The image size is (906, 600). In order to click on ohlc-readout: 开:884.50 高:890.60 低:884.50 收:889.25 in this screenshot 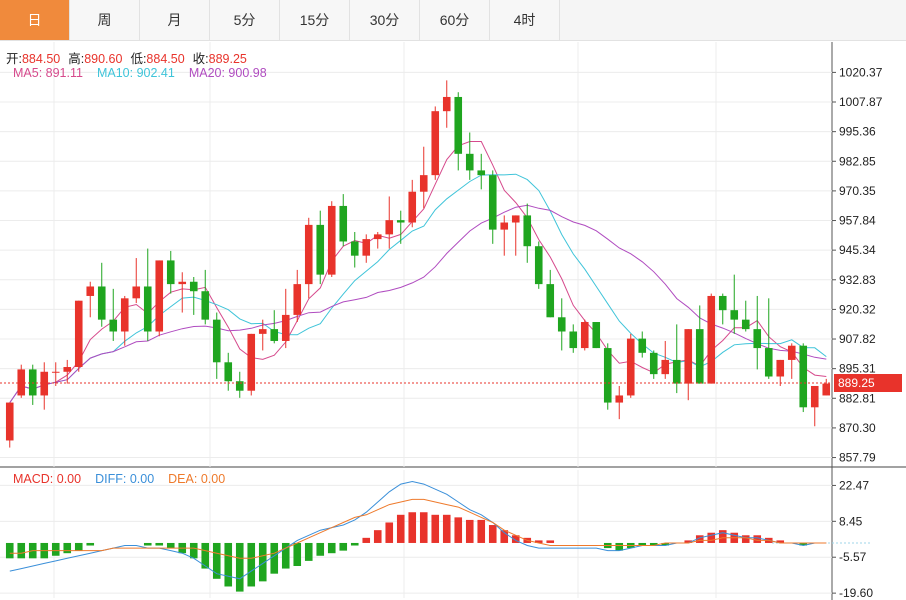, I will do `click(126, 57)`.